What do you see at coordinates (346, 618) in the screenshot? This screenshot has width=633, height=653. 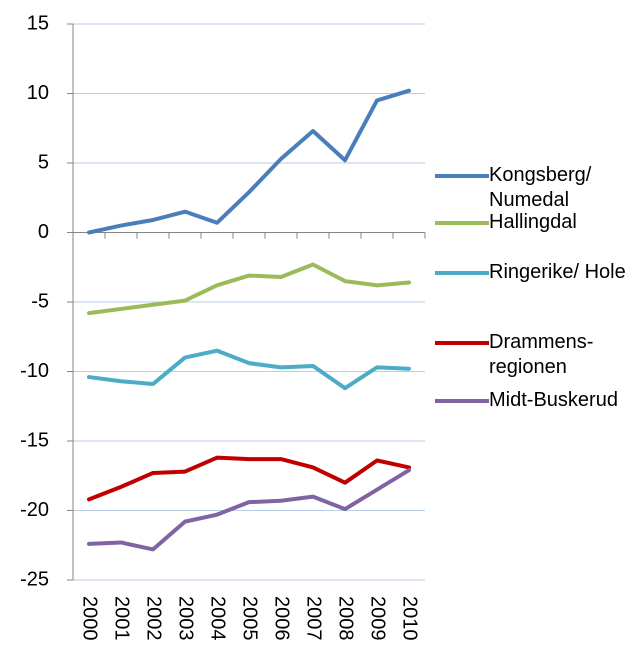 I see `x-tick-label: 2008` at bounding box center [346, 618].